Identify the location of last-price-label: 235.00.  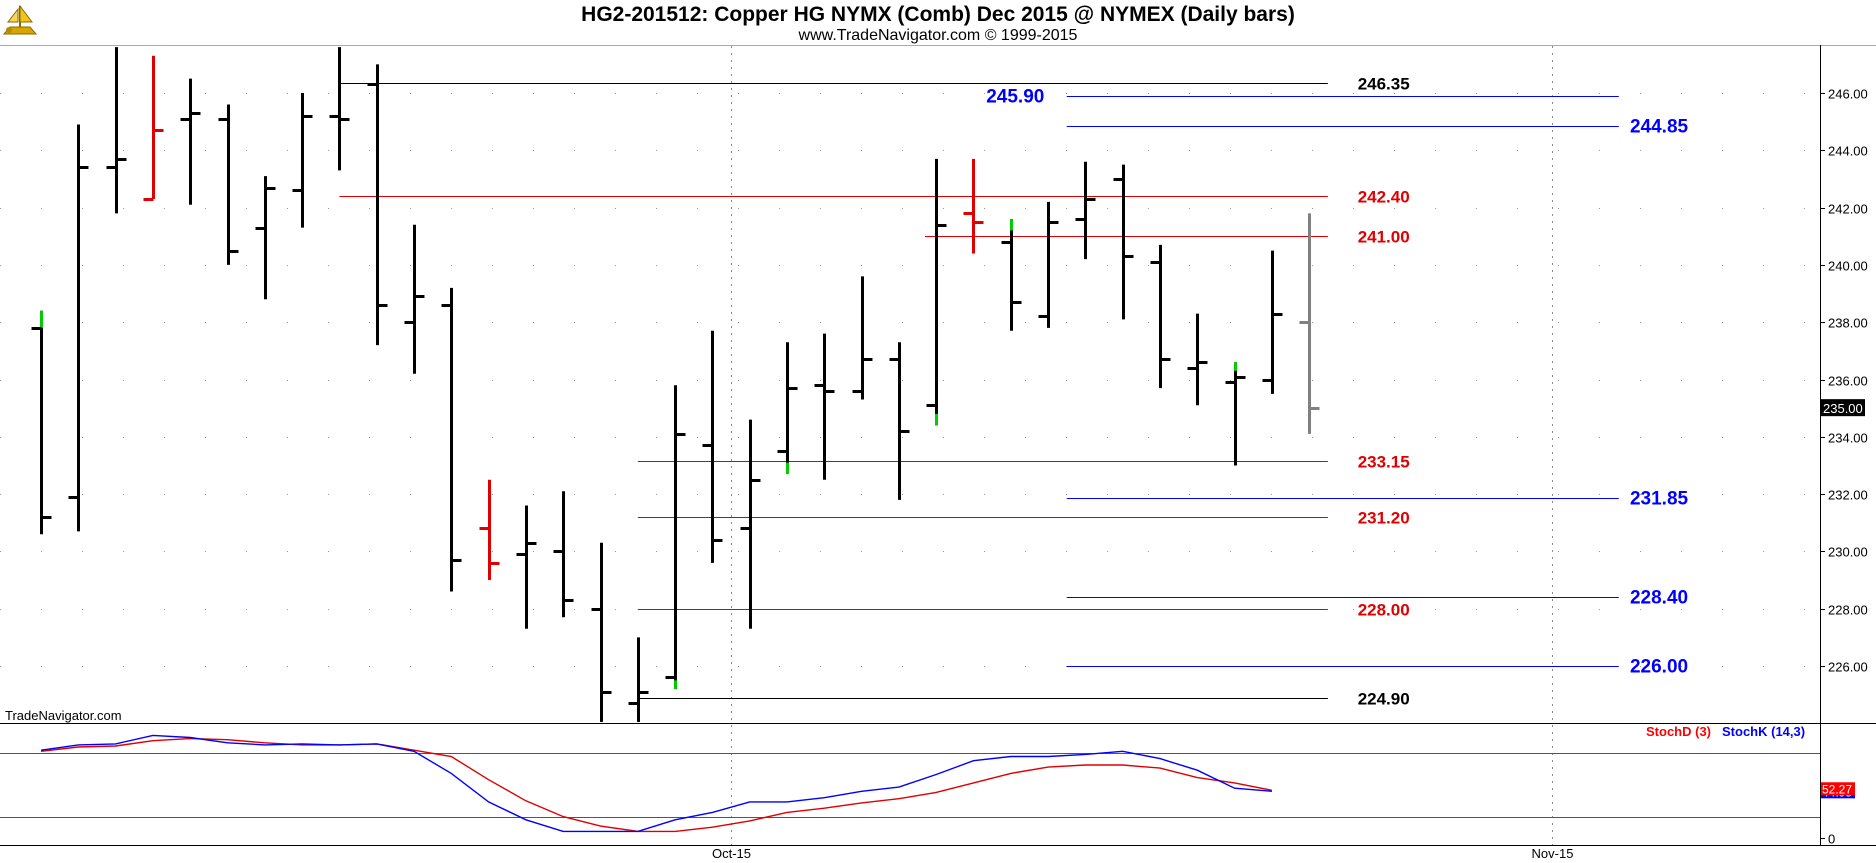
(1843, 408).